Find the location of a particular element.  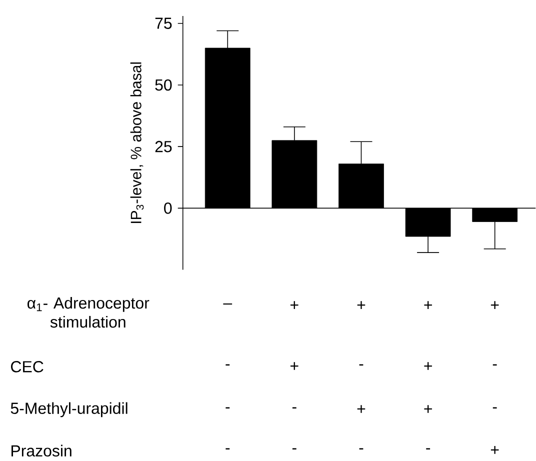

y-tick-label: 0 is located at coordinates (168, 208).